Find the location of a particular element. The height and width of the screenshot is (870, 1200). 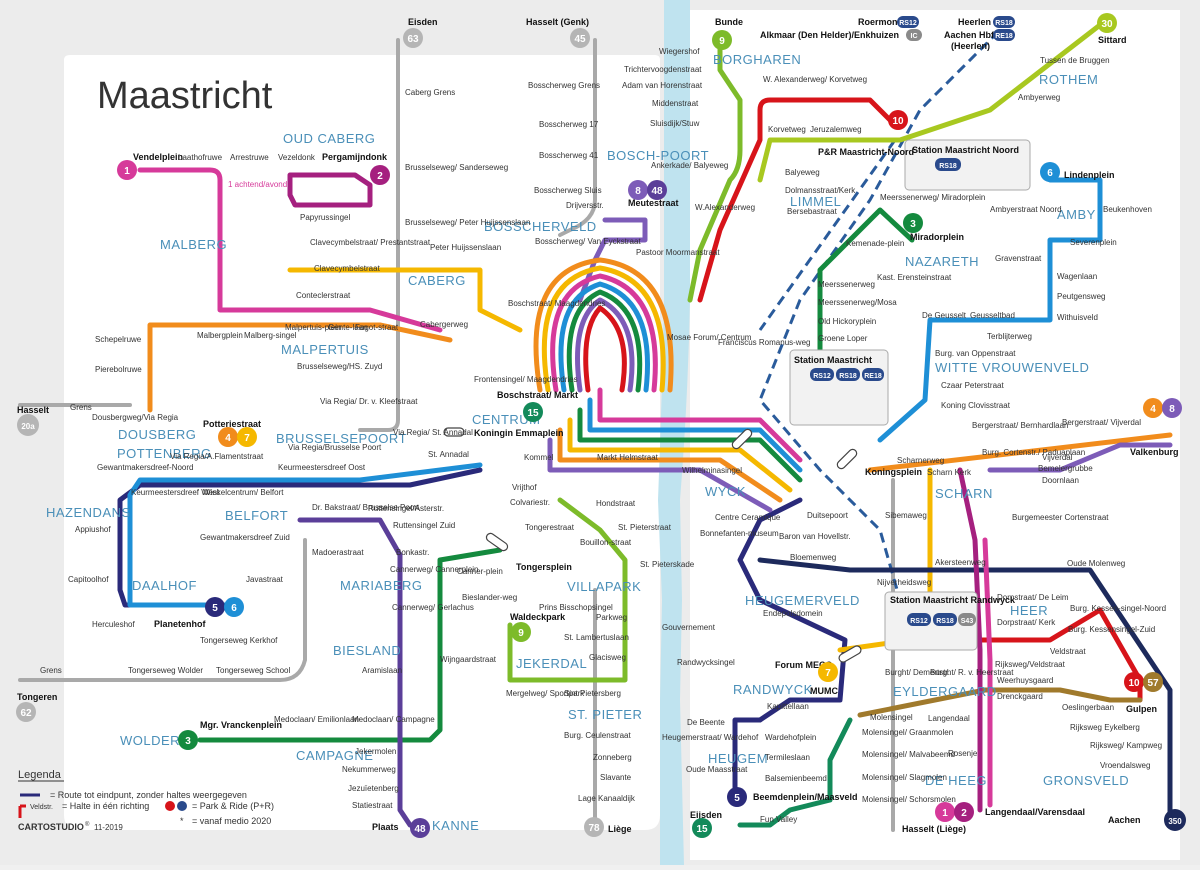

badge-9-south: 9 is located at coordinates (521, 632).